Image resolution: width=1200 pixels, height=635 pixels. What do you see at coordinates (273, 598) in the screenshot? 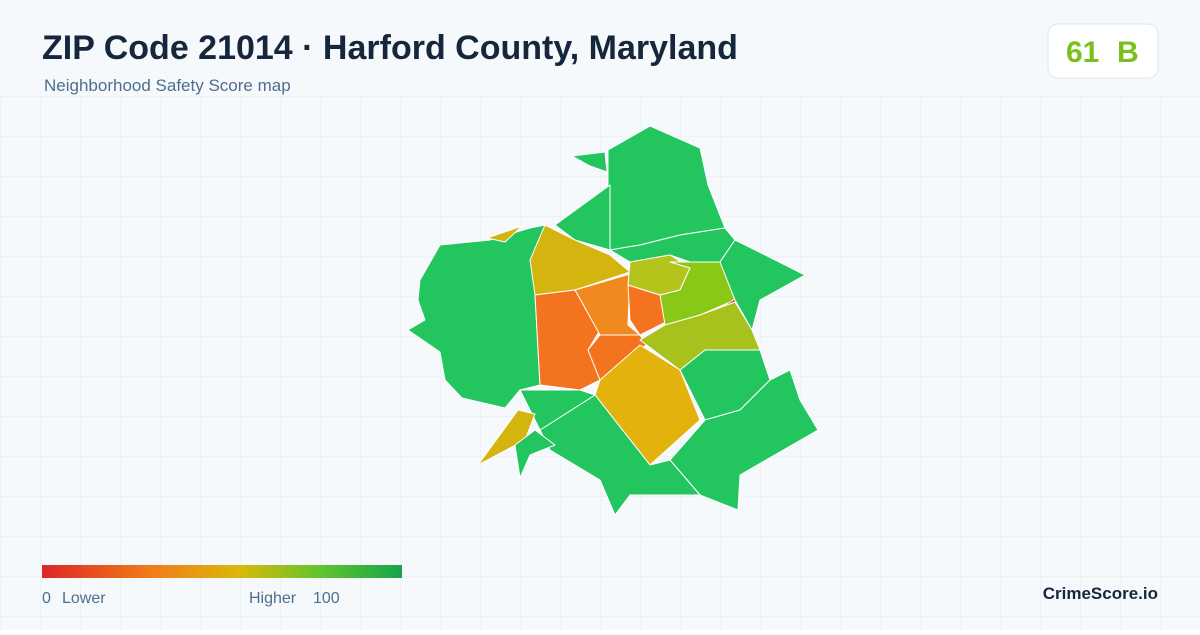
I see `legend-max-label: Higher` at bounding box center [273, 598].